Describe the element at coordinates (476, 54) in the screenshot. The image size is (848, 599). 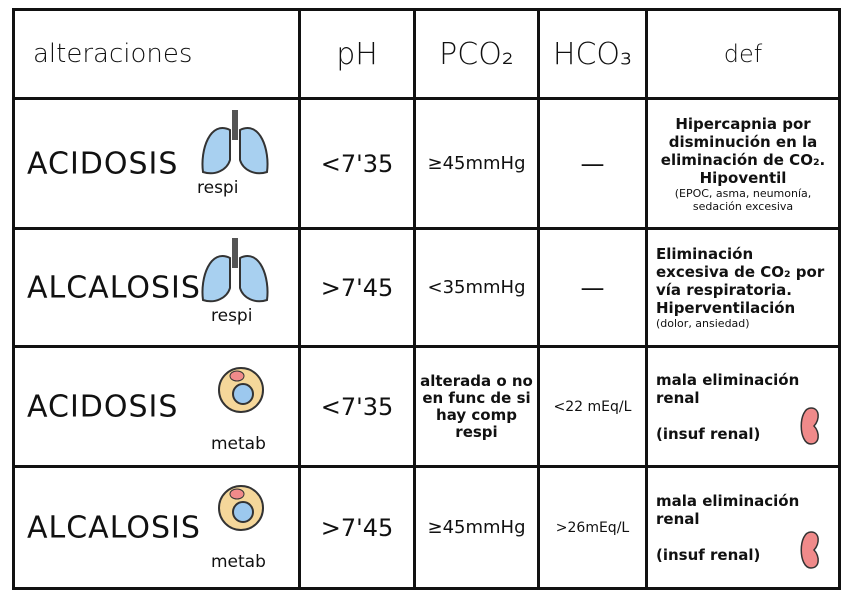
I see `header-pco2: PCO₂` at that location.